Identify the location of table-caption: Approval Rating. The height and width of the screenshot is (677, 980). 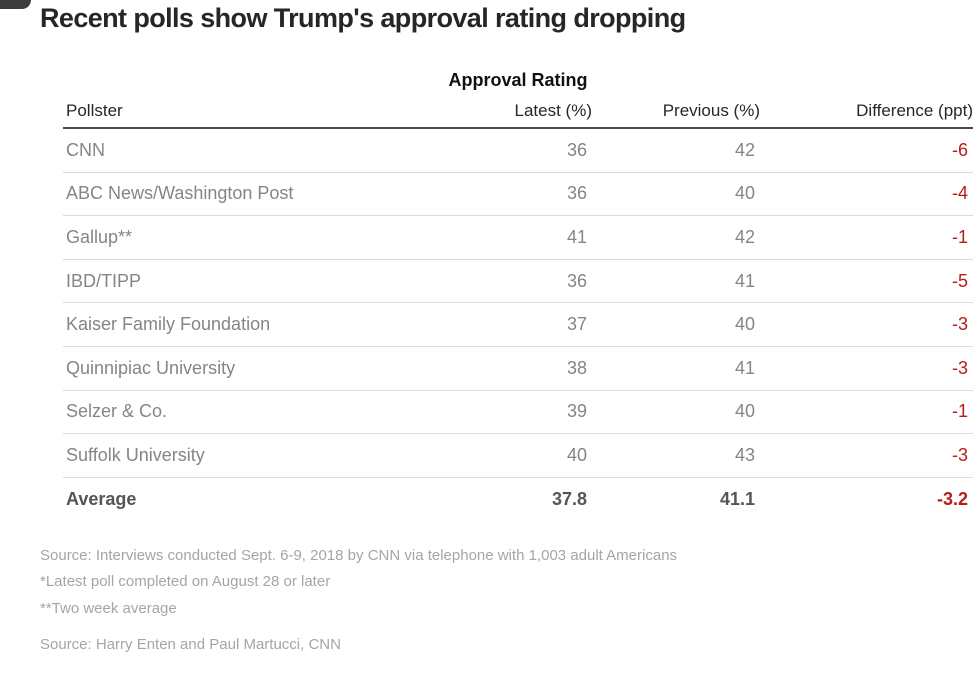
(518, 80).